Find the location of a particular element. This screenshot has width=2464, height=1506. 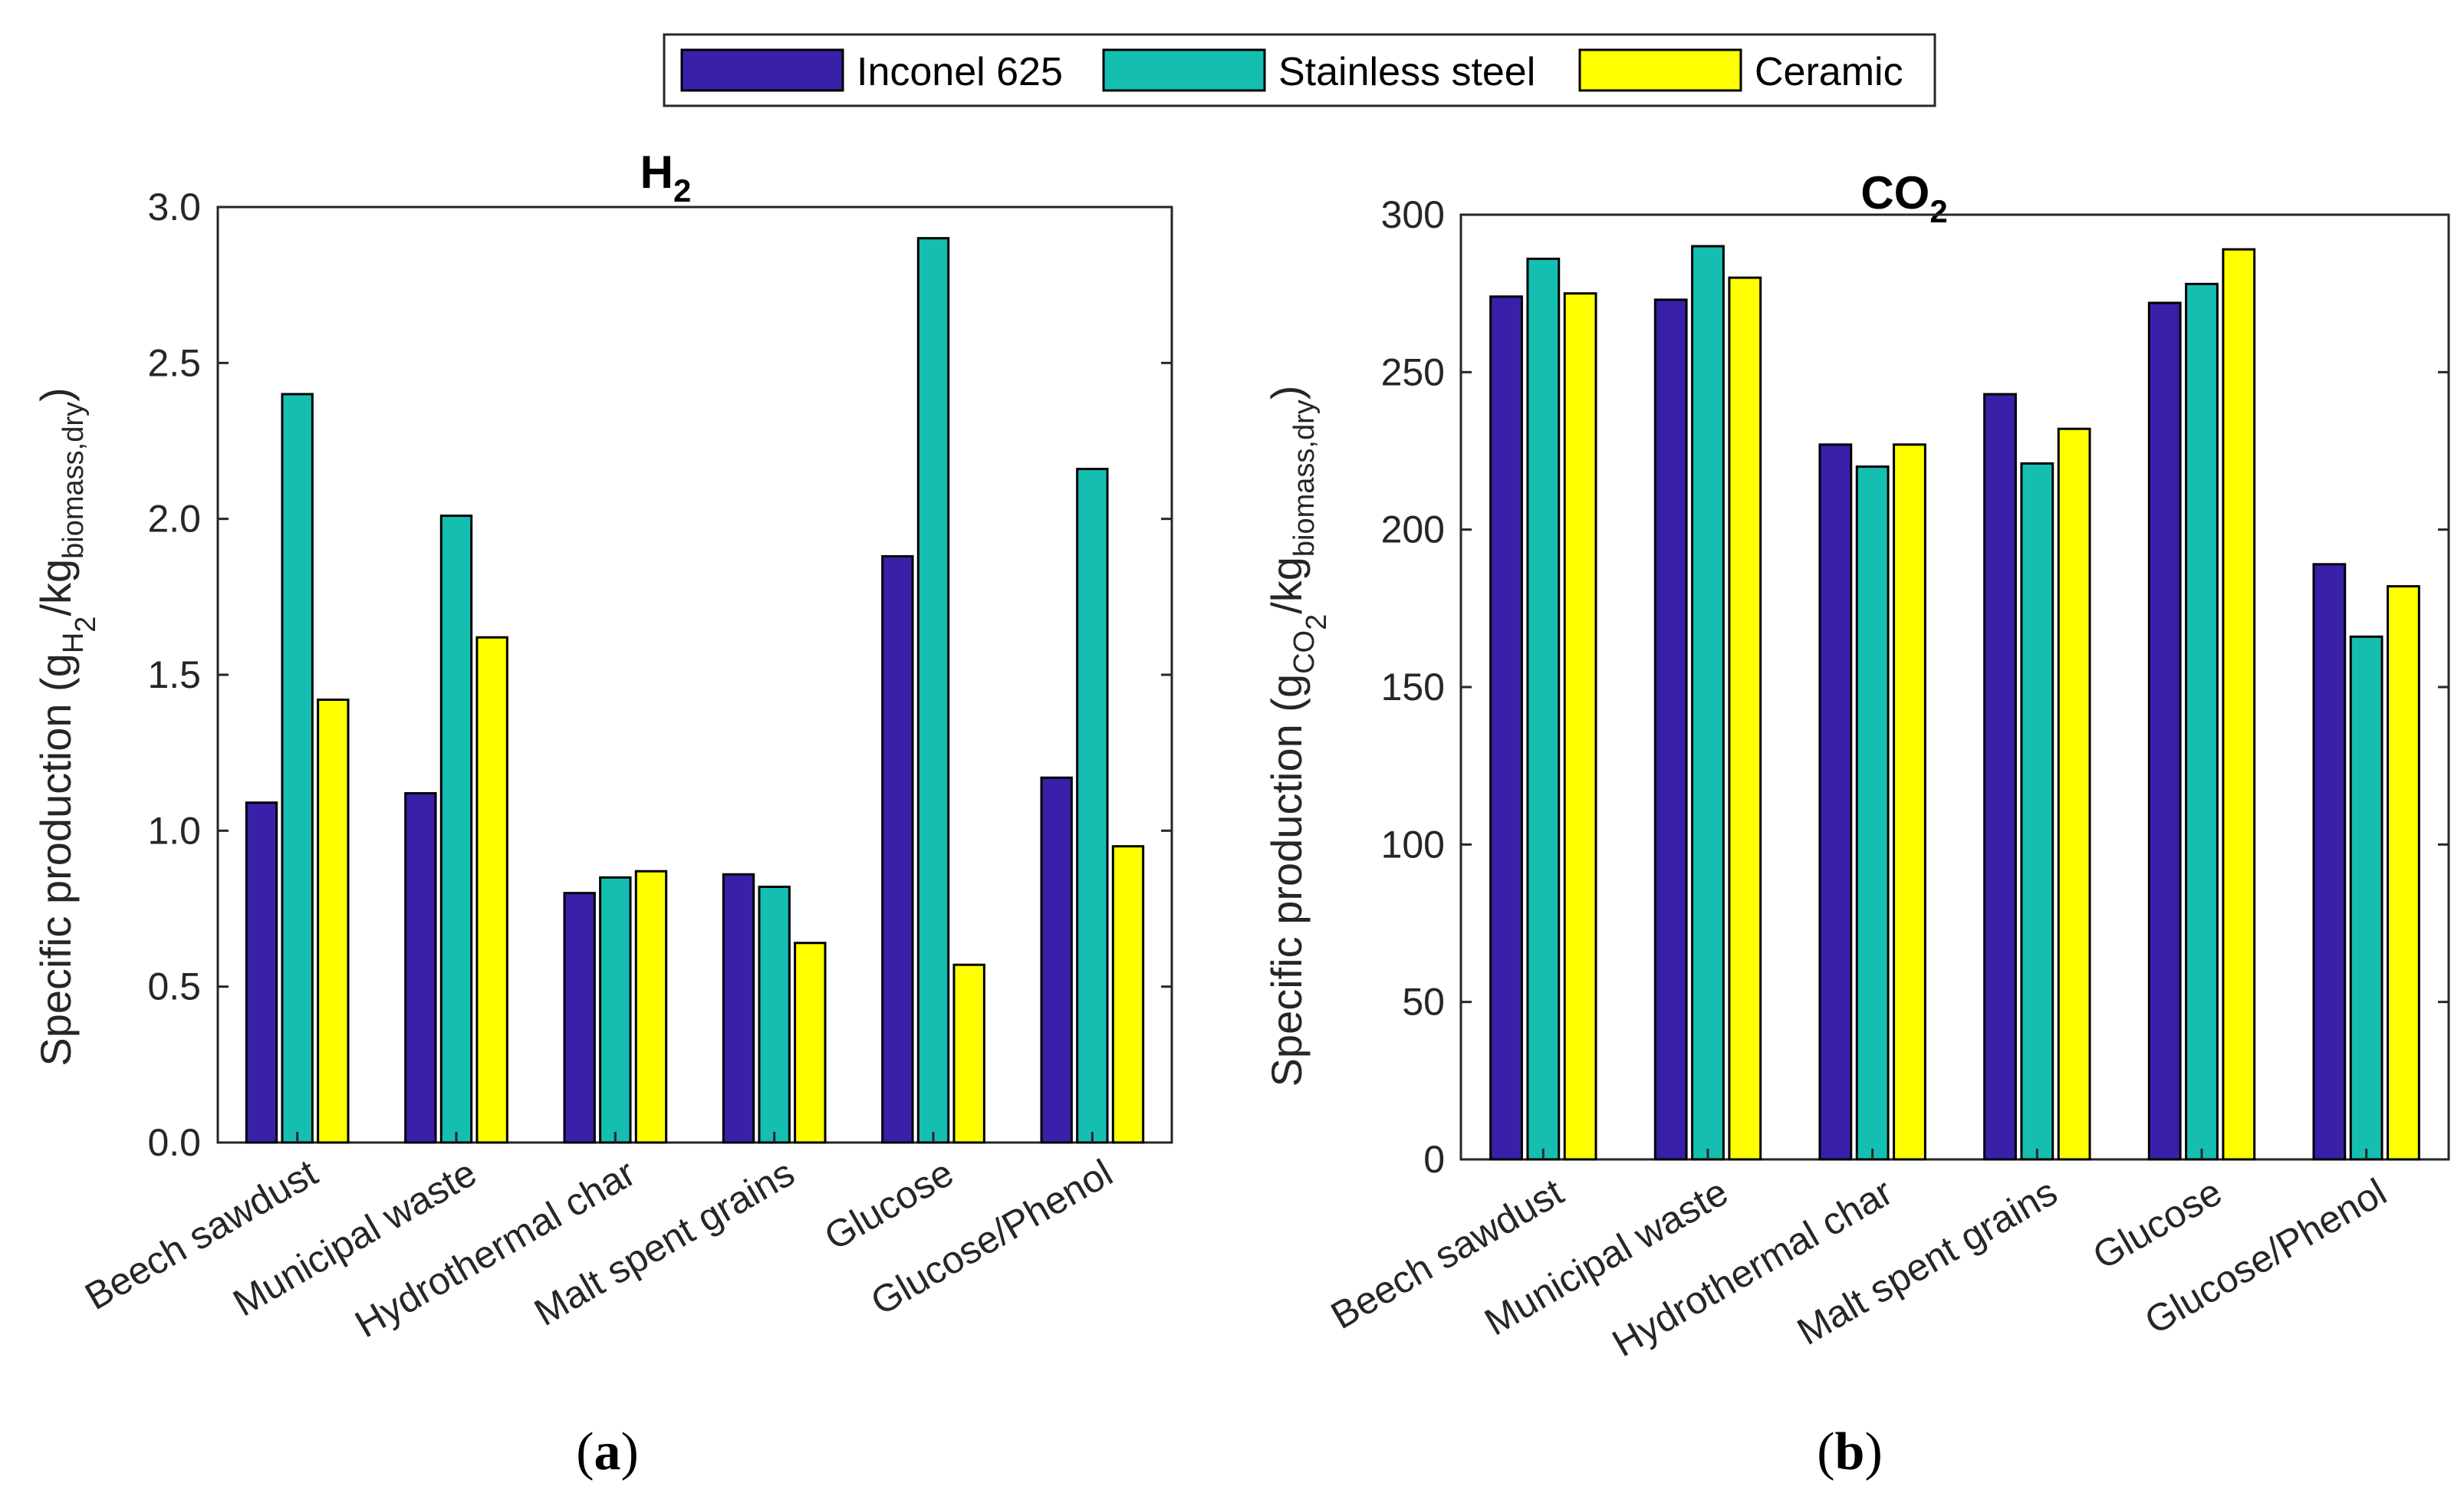

y-tick-label: 300 is located at coordinates (1413, 214).